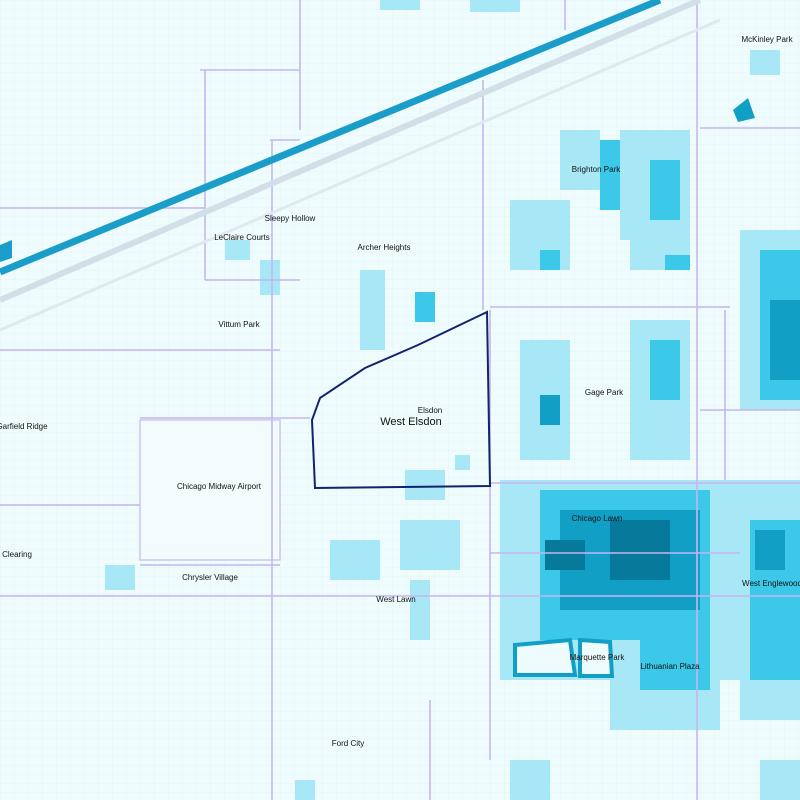 The width and height of the screenshot is (800, 800). I want to click on place-label: Brighton Park, so click(596, 169).